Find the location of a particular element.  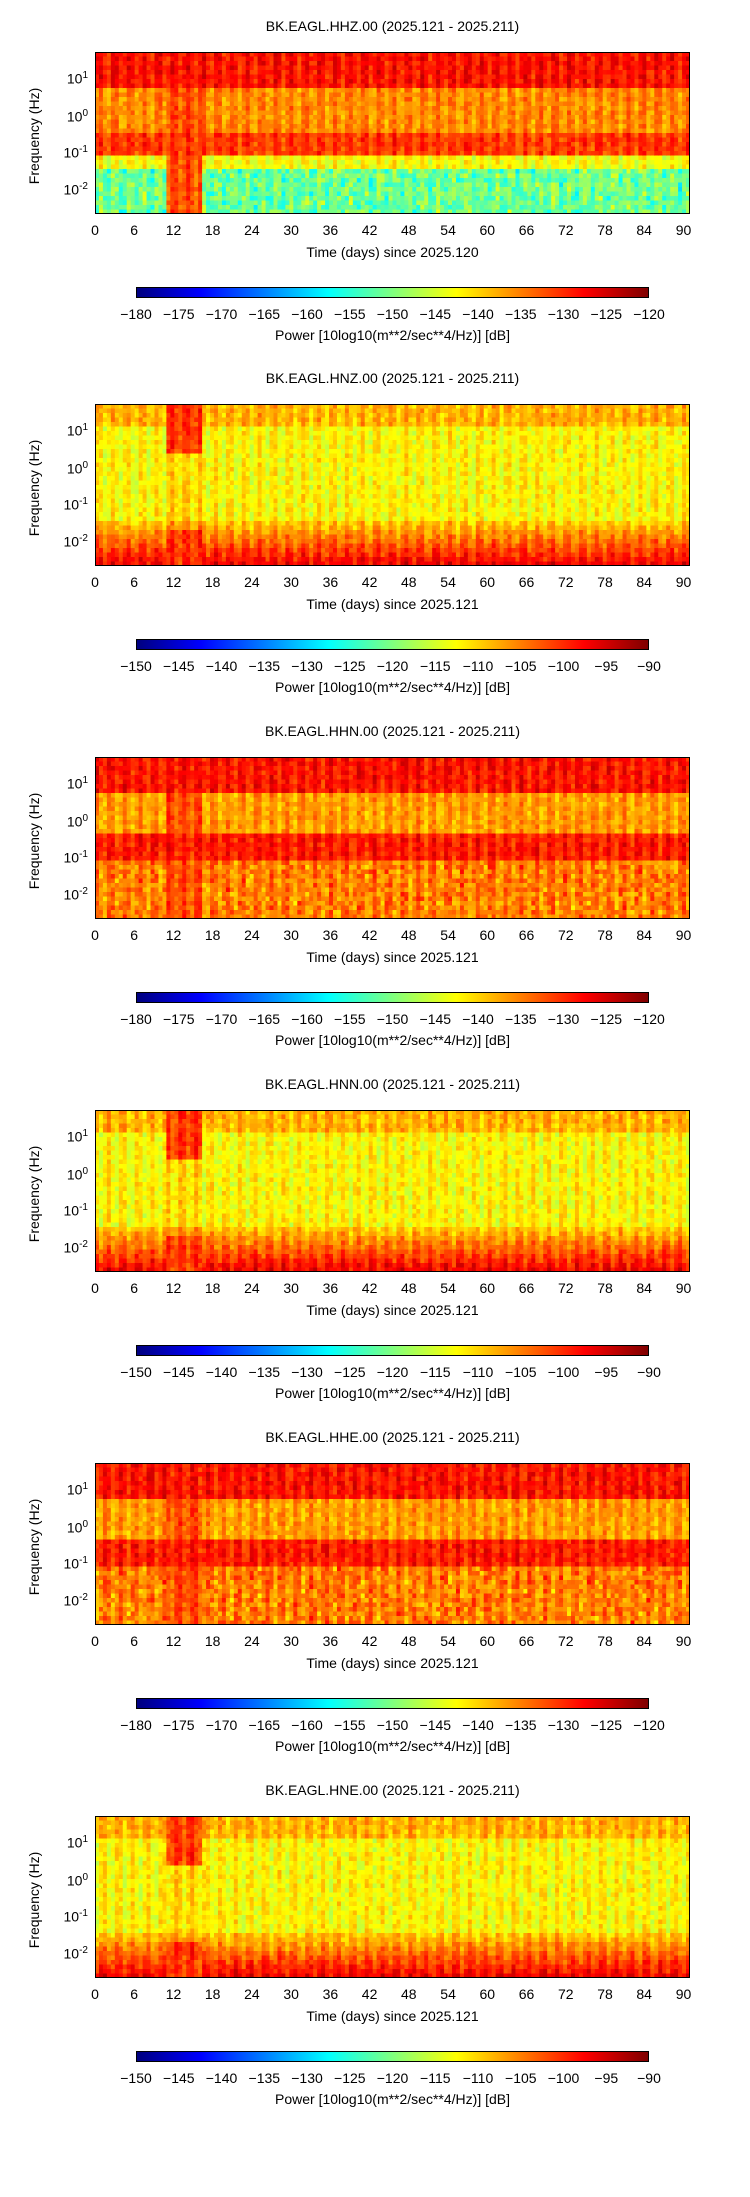

x-tick-label: 66 is located at coordinates (527, 935).